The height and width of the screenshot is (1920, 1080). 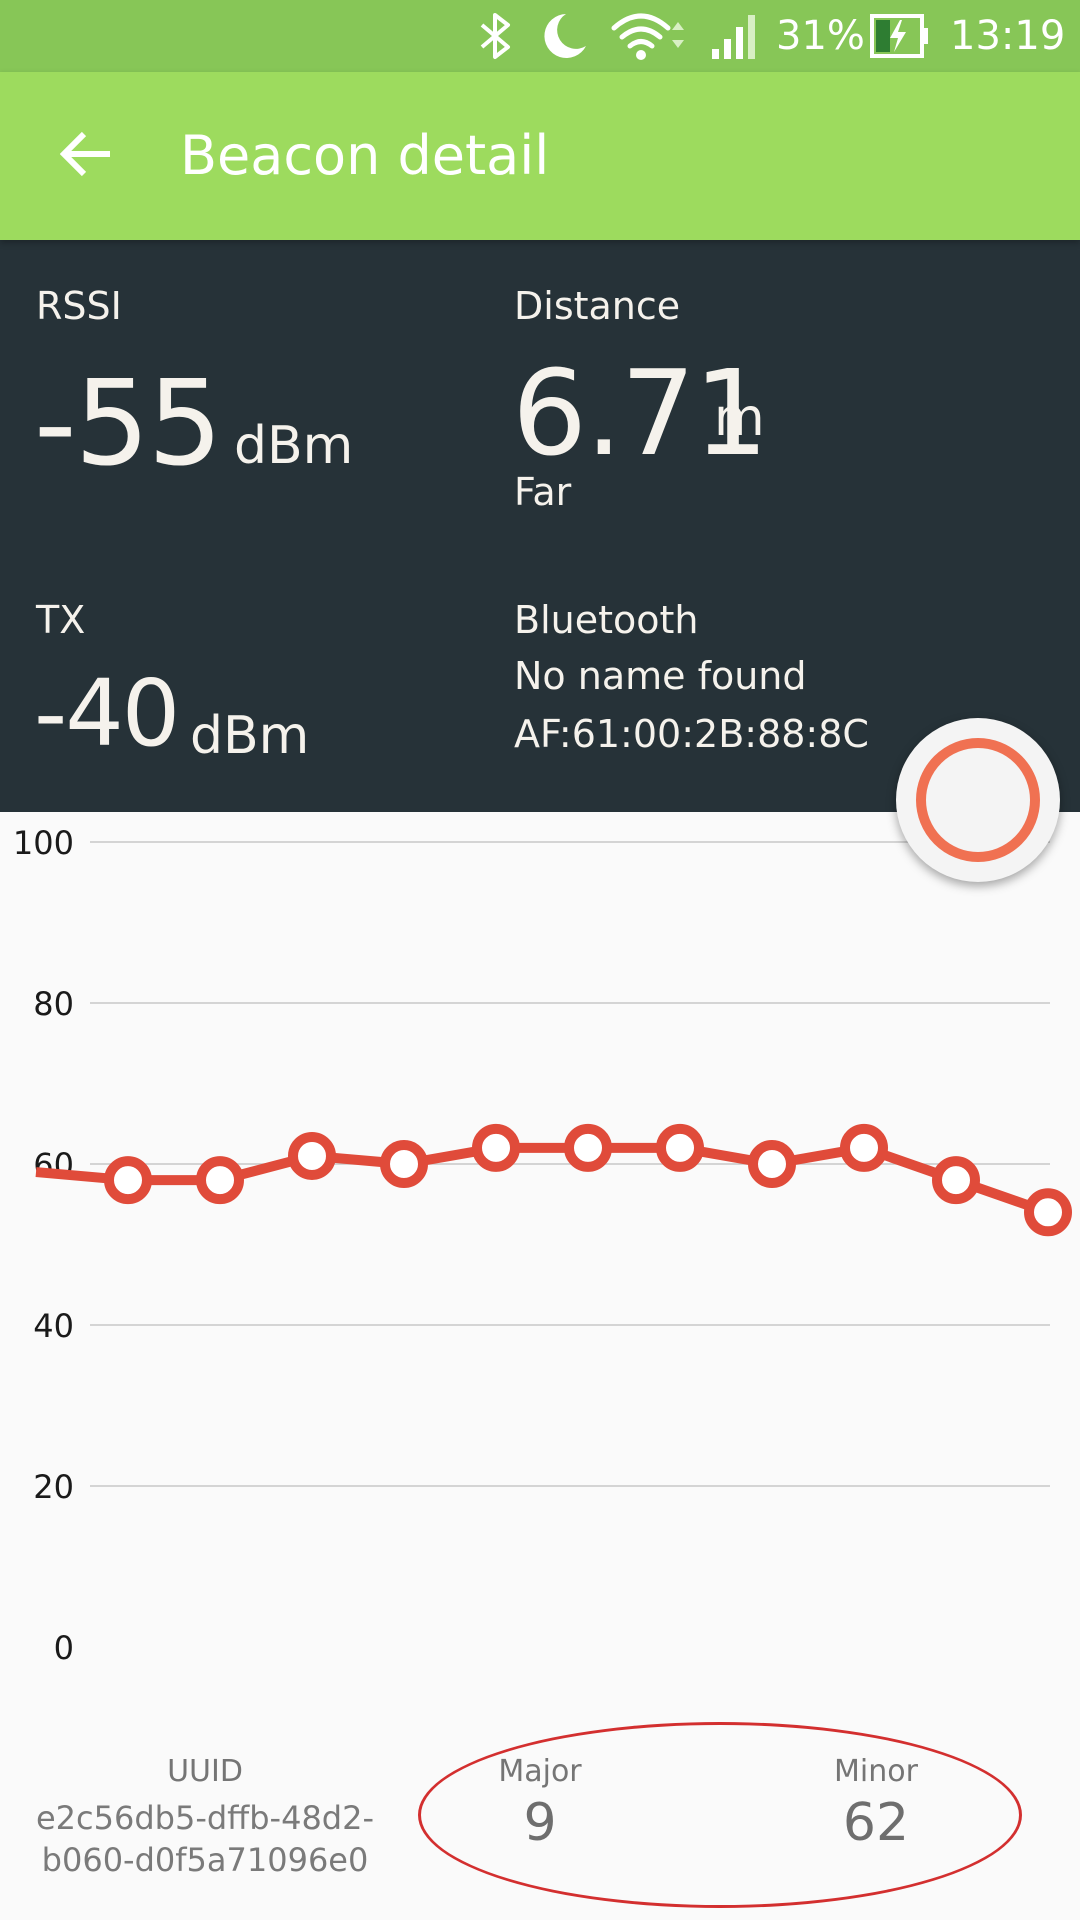 What do you see at coordinates (79, 306) in the screenshot?
I see `rssi-label: RSSI` at bounding box center [79, 306].